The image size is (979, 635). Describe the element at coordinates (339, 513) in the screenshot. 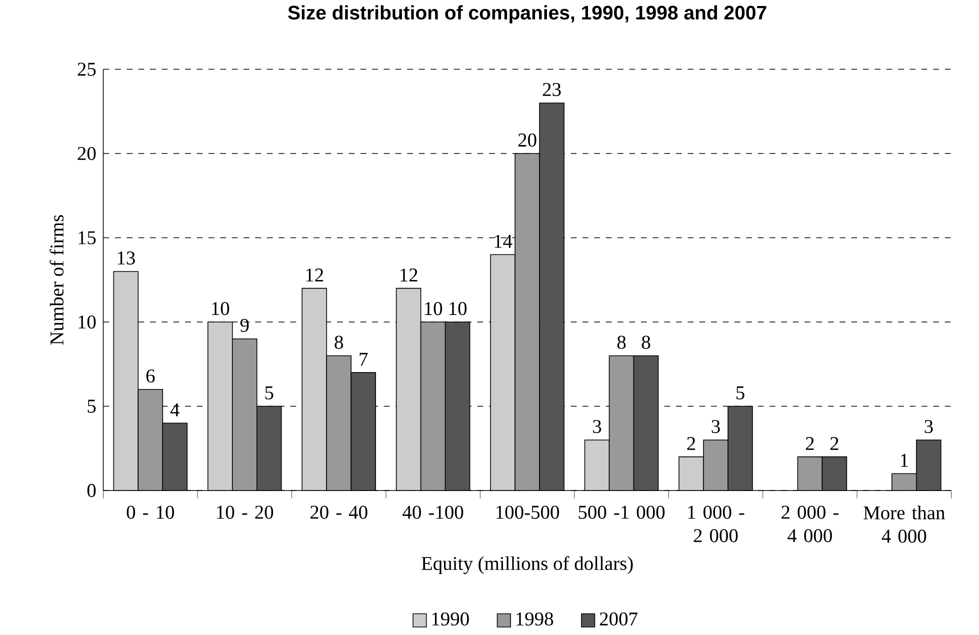

I see `x-tick-label: 20 - 40` at that location.